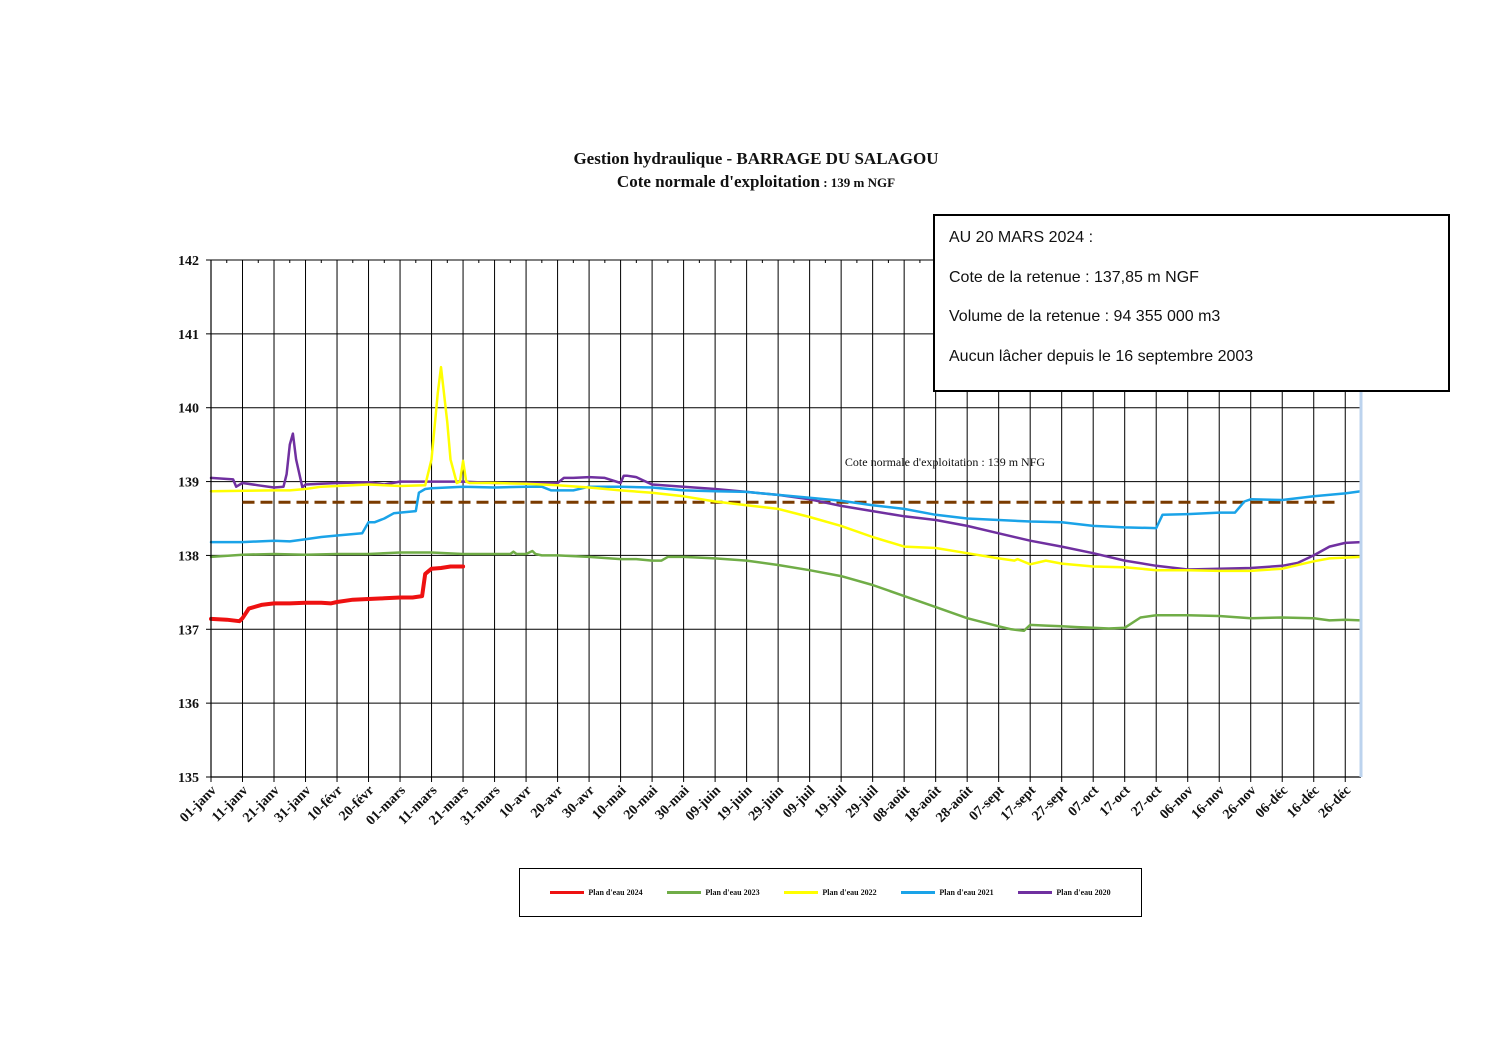  What do you see at coordinates (1085, 316) in the screenshot?
I see `info-volume: Volume de la retenue : 94 355 000 m3` at bounding box center [1085, 316].